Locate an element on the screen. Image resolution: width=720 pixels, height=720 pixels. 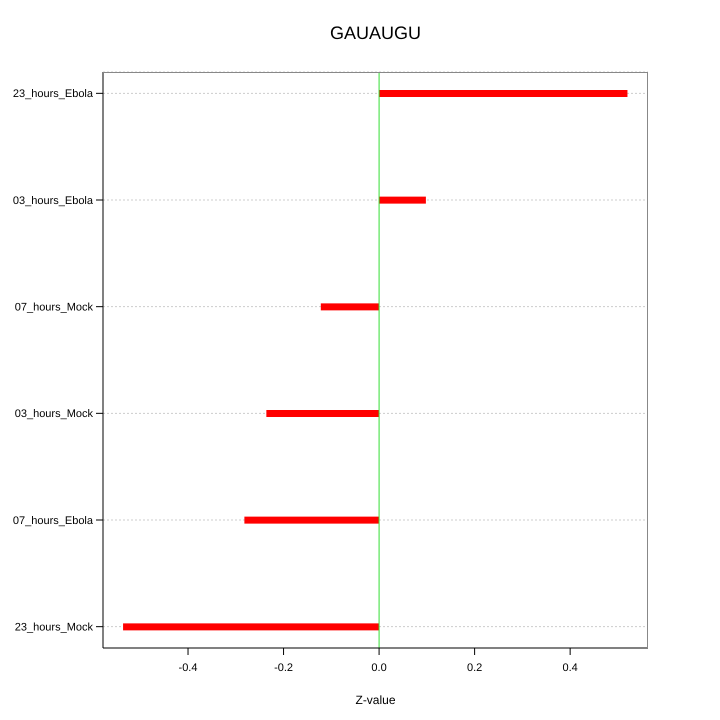
y-tick-label: 03_hours_Mock is located at coordinates (54, 414).